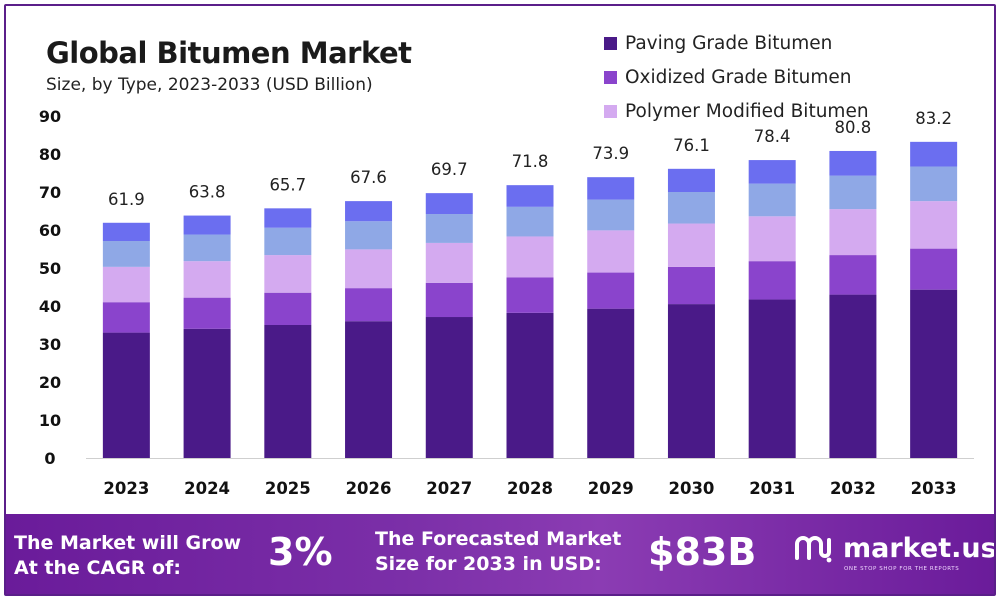 The height and width of the screenshot is (600, 1000). I want to click on cagr-caption-line1: The Market will Grow, so click(128, 543).